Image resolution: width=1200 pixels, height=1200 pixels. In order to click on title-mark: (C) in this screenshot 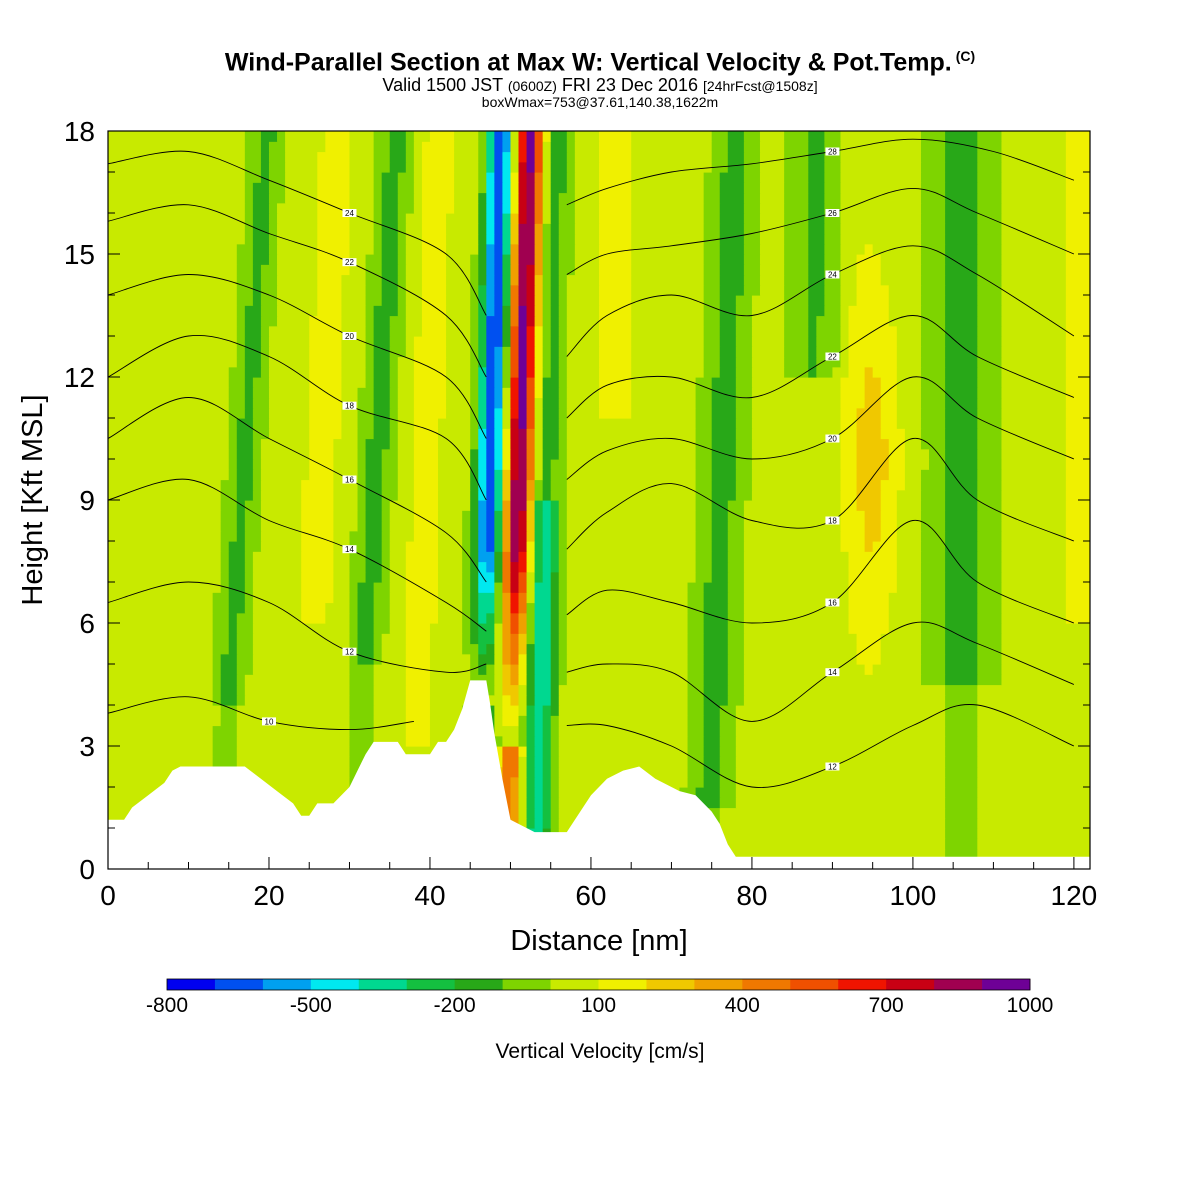, I will do `click(965, 56)`.